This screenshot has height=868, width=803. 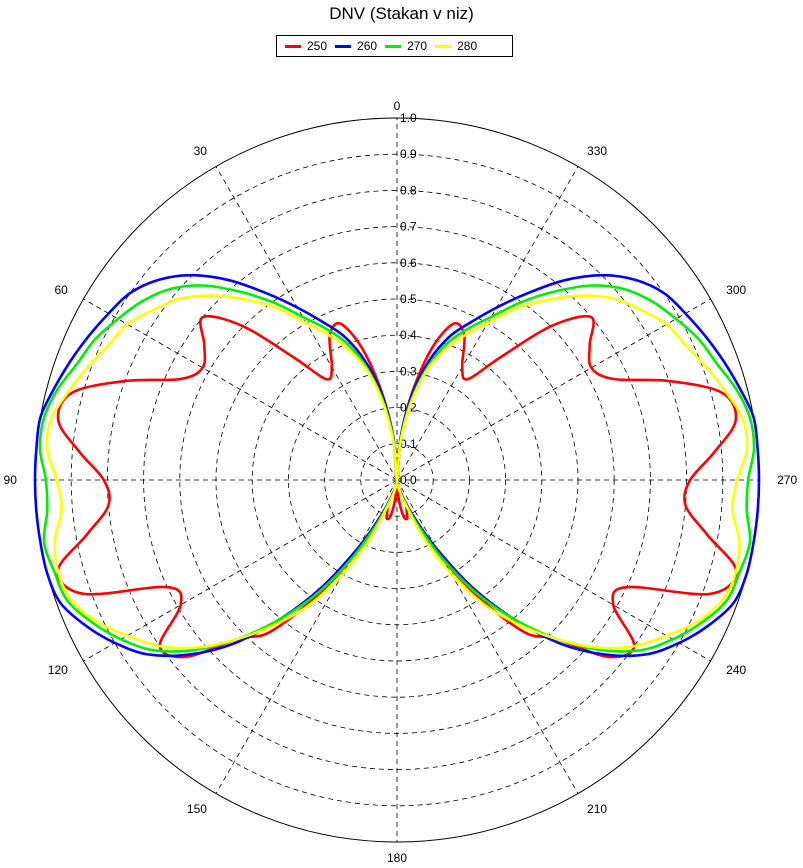 I want to click on radial-tick-label: 0.3, so click(x=408, y=371).